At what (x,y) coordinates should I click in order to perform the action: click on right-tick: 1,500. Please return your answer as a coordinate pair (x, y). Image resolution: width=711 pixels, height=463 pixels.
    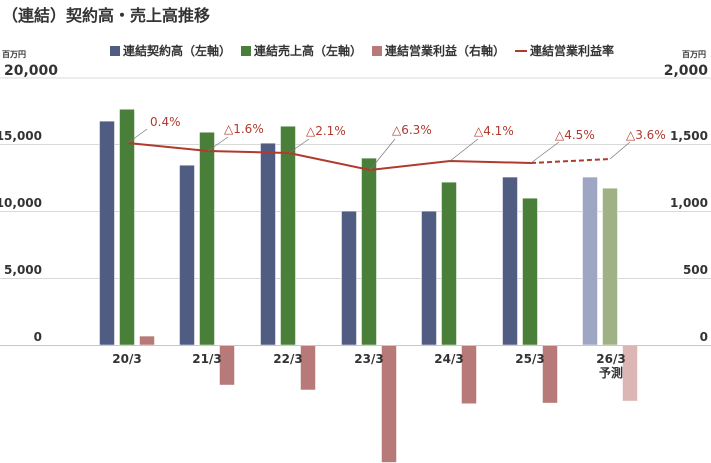
    Looking at the image, I should click on (689, 136).